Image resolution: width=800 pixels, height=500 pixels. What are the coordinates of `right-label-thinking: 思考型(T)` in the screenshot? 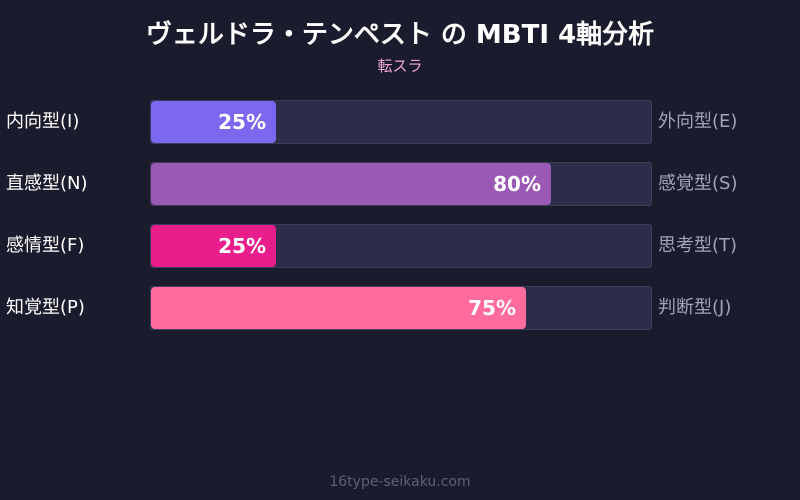 It's located at (698, 245).